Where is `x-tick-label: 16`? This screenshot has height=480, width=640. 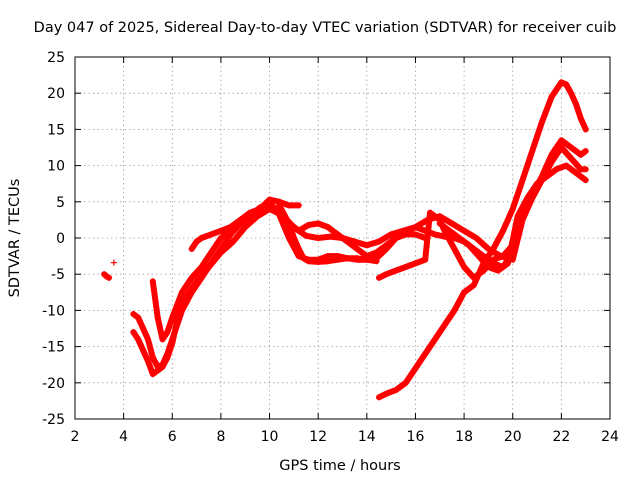 x-tick-label: 16 is located at coordinates (416, 437).